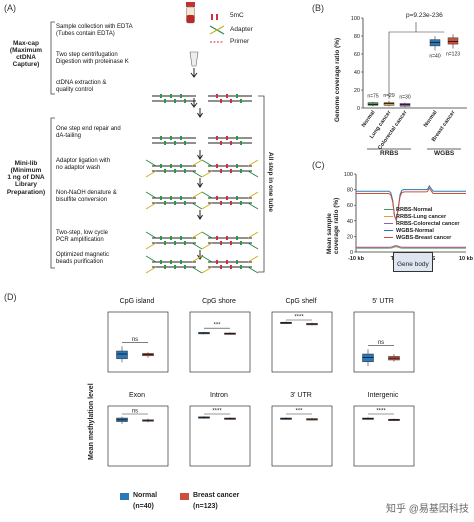 The height and width of the screenshot is (522, 474). I want to click on legend-series-label: RRBS-Normal, so click(414, 209).